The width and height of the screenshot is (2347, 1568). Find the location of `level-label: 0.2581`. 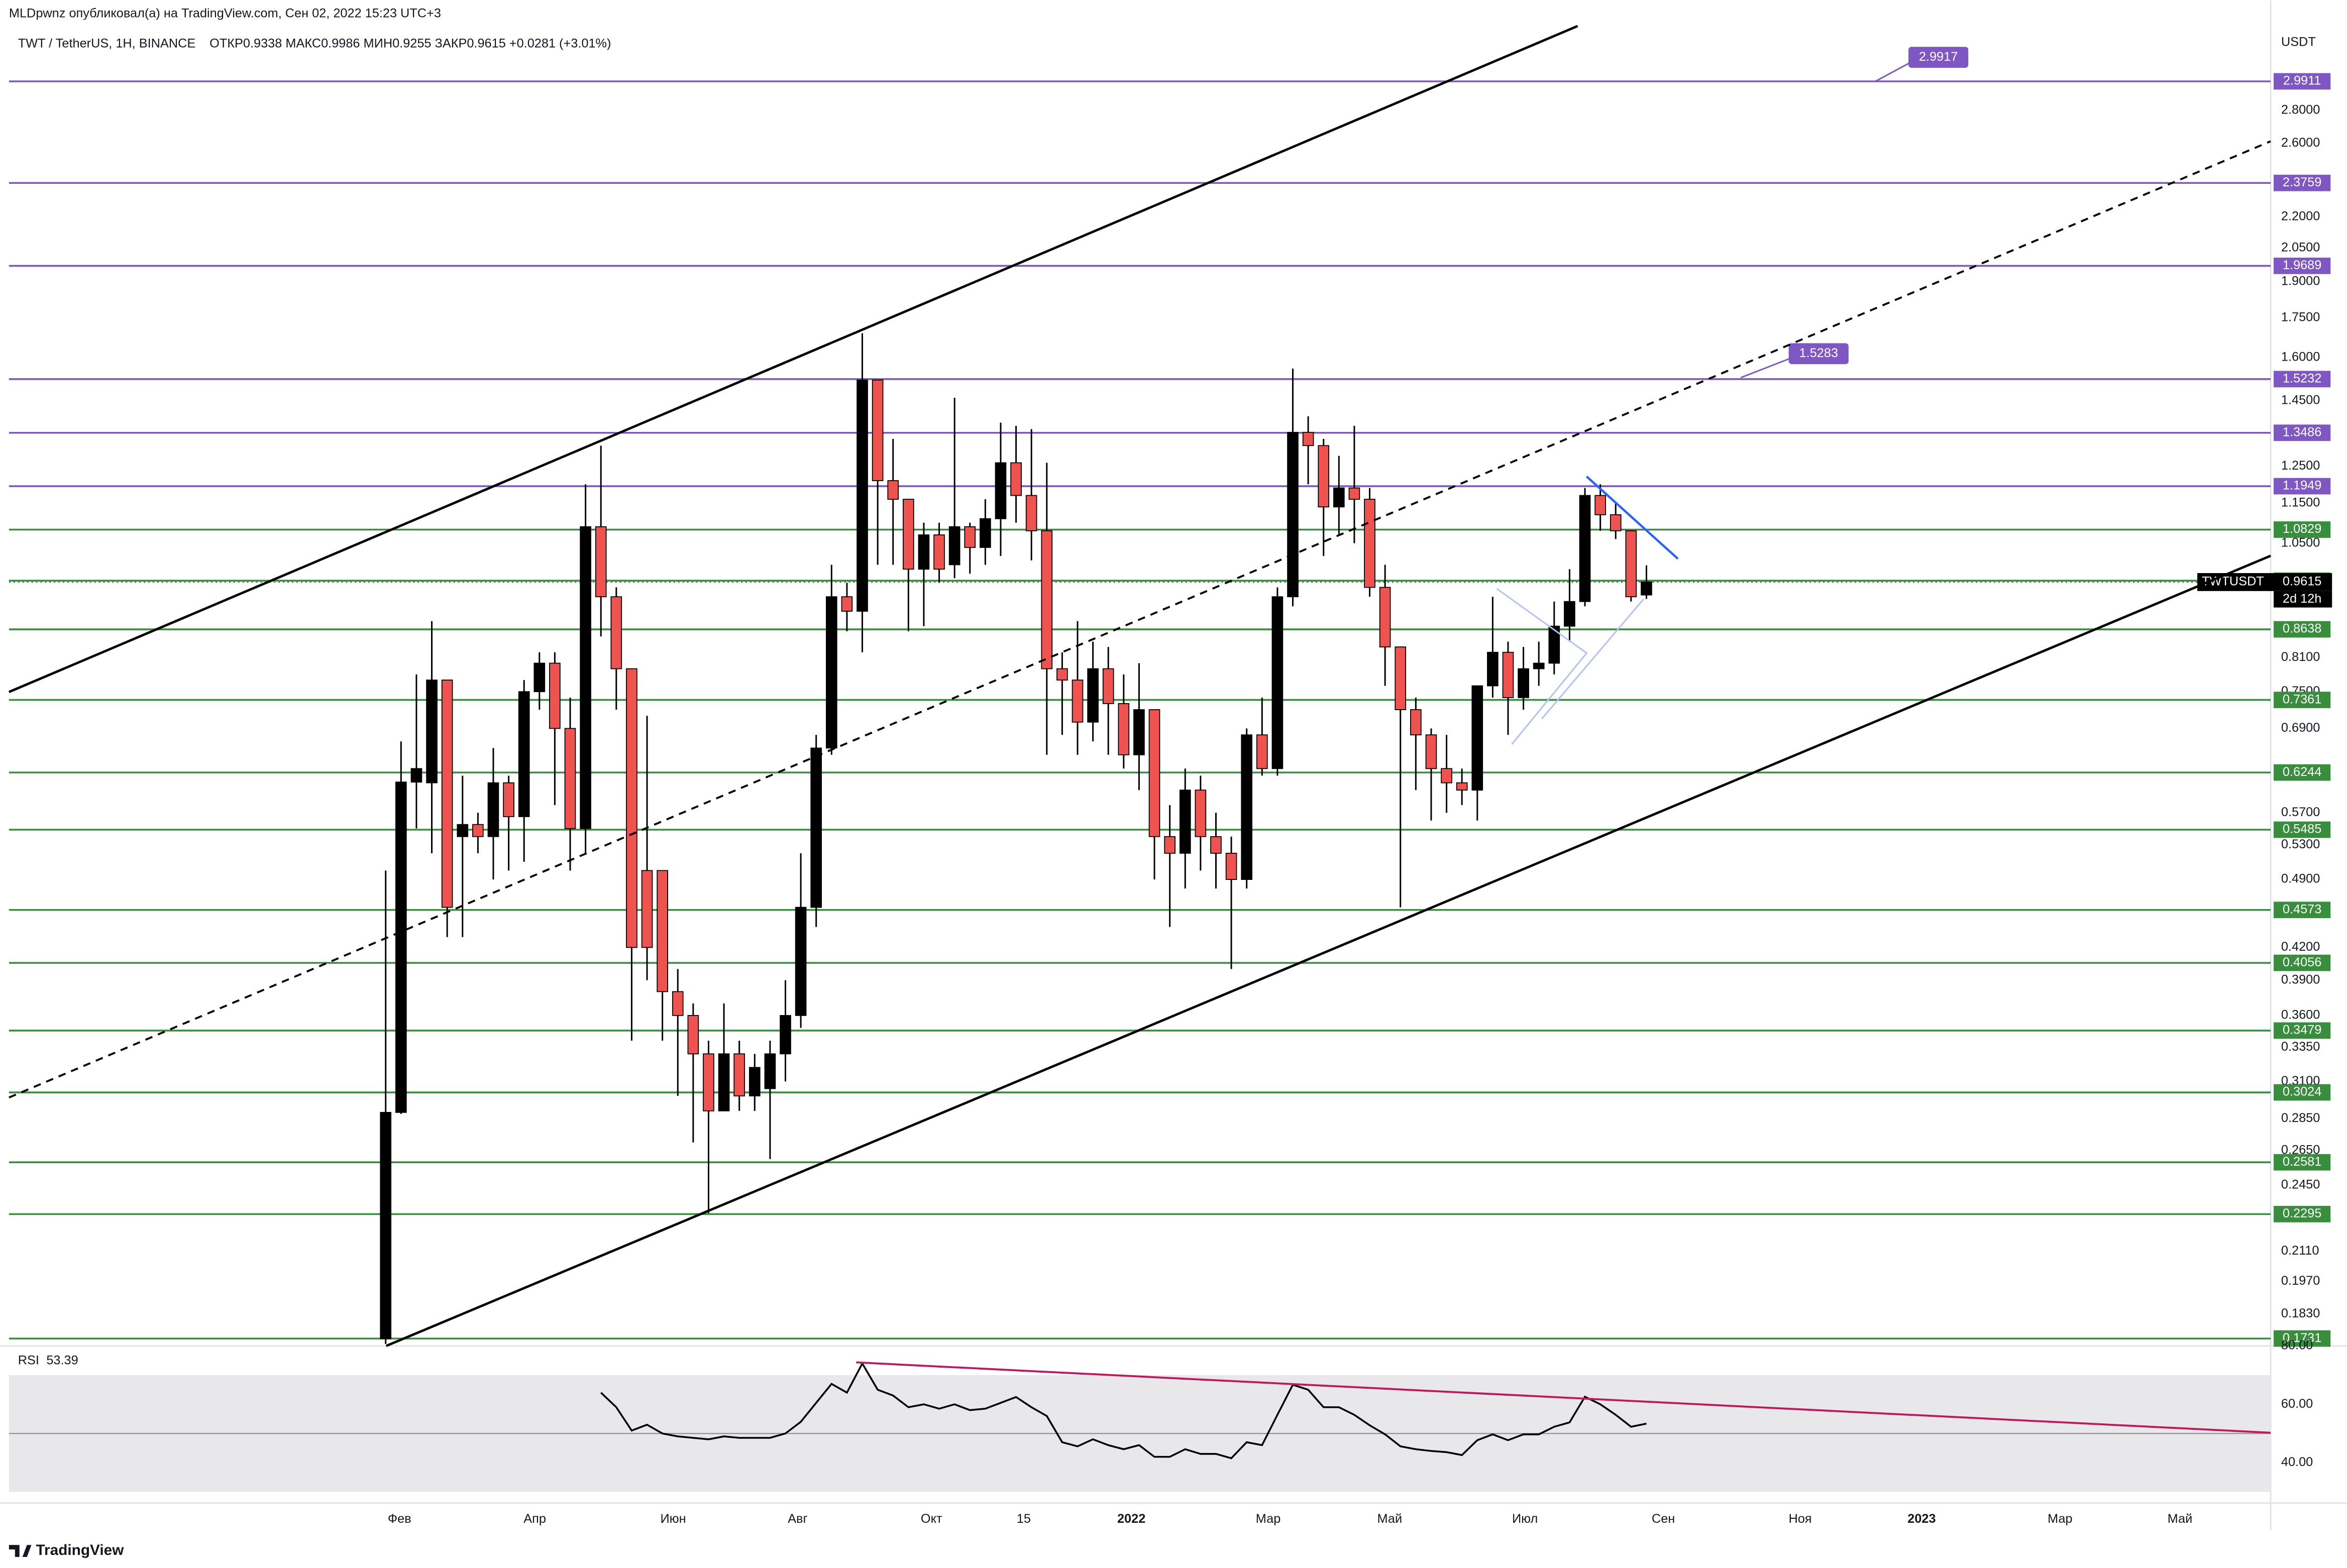

level-label: 0.2581 is located at coordinates (2302, 1162).